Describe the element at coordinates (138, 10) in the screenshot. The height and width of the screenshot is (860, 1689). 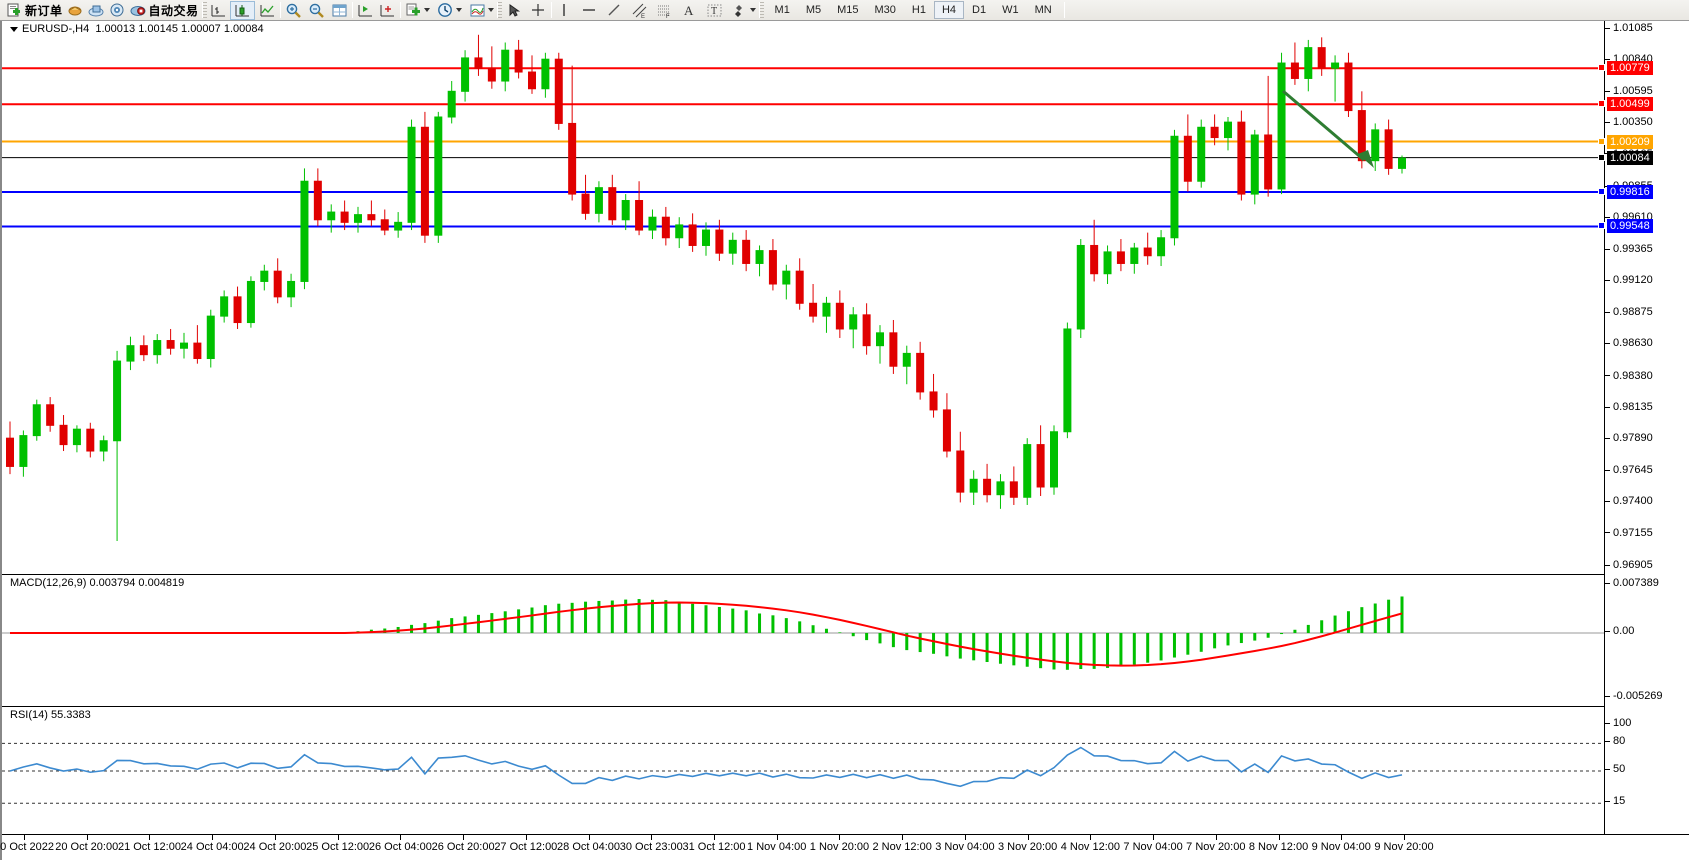
I see `auto-trading-icon` at that location.